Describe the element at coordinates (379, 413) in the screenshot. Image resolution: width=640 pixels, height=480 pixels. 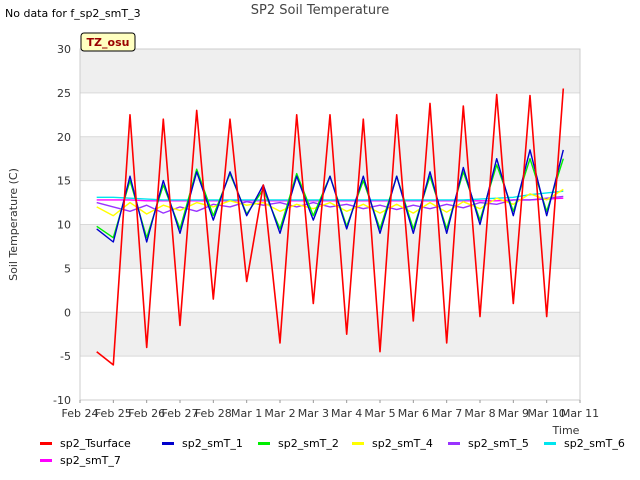
I see `x-tick-label: Mar 5` at that location.